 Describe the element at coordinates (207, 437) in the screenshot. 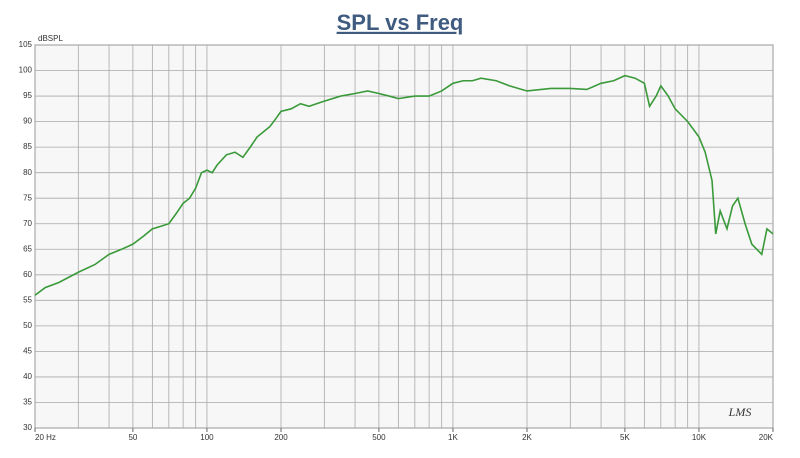

I see `x-tick-label: 100` at that location.